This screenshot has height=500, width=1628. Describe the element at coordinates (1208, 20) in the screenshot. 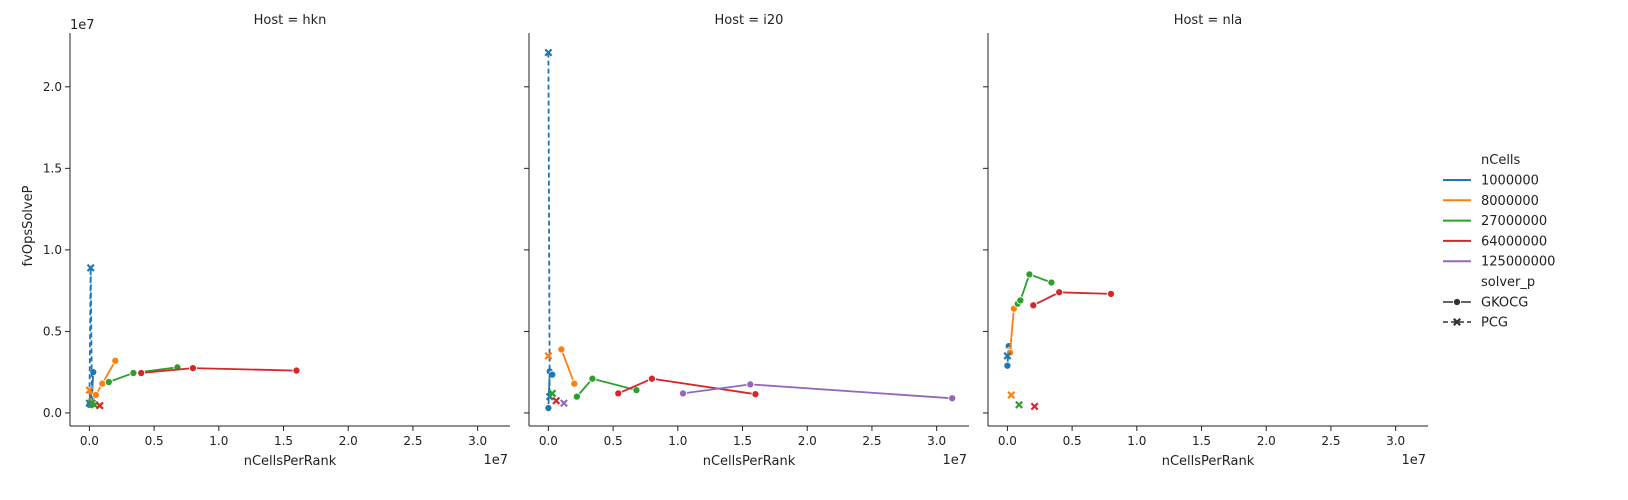

I see `panel-title: Host = nla` at that location.